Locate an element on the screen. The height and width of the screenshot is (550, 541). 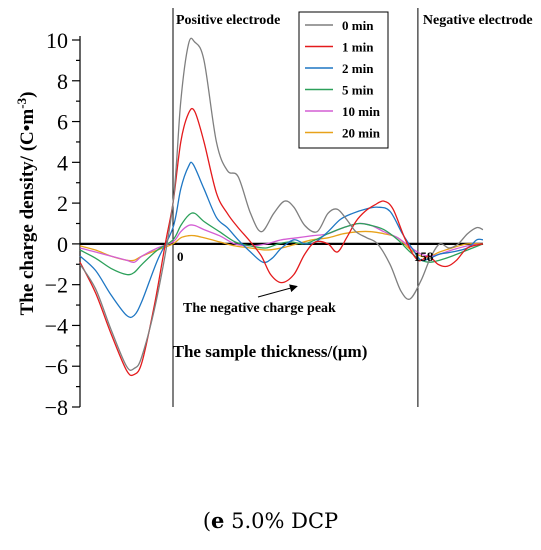
legend-entry: 5 min is located at coordinates (358, 90).